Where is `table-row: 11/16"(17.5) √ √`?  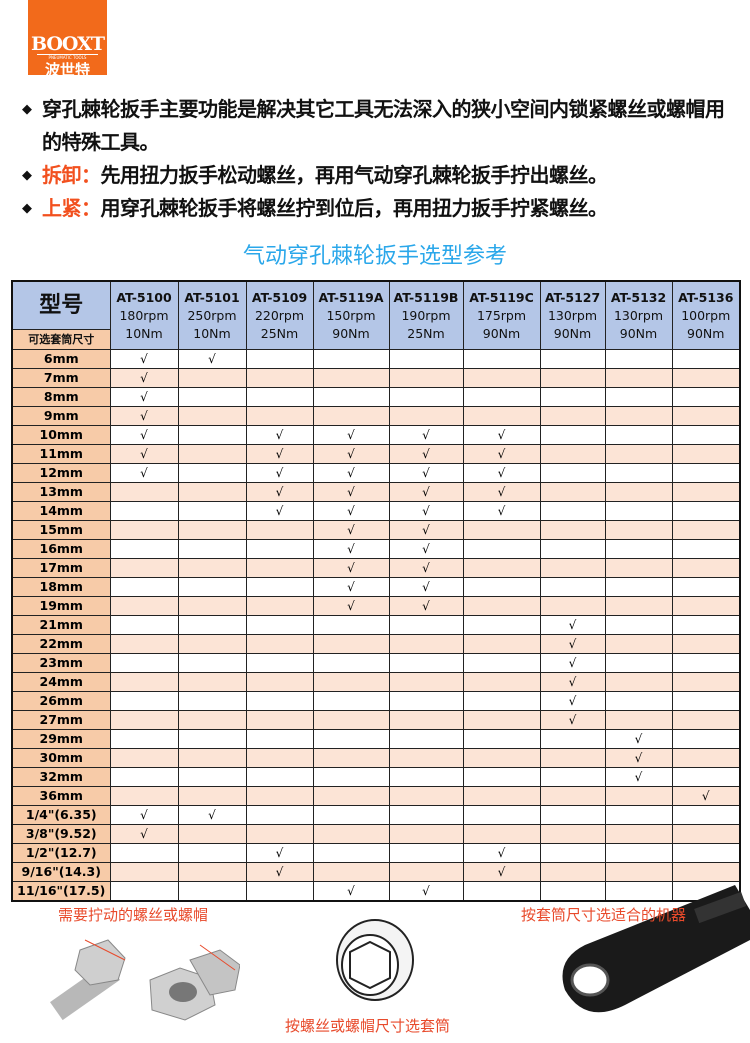 table-row: 11/16"(17.5) √ √ is located at coordinates (376, 890).